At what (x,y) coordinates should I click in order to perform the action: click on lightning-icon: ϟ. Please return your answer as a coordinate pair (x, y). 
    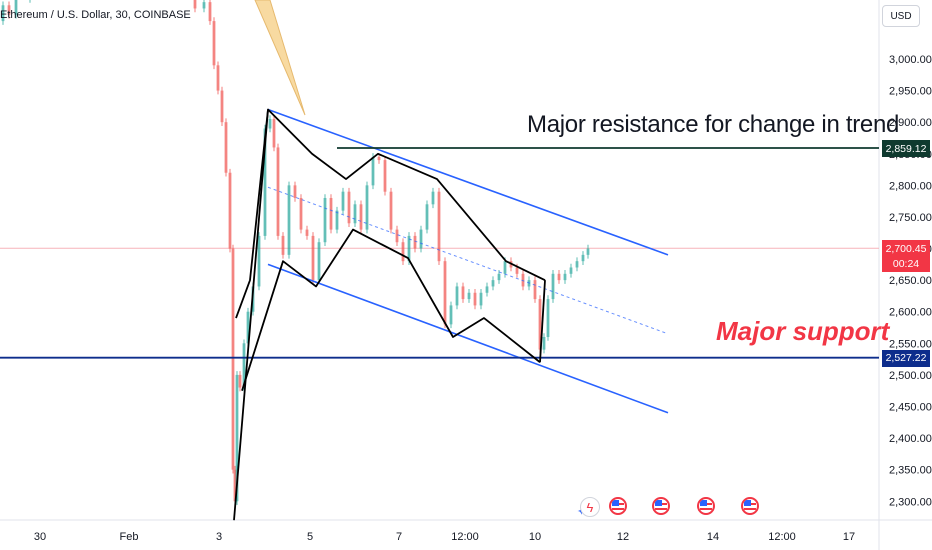
    Looking at the image, I should click on (590, 507).